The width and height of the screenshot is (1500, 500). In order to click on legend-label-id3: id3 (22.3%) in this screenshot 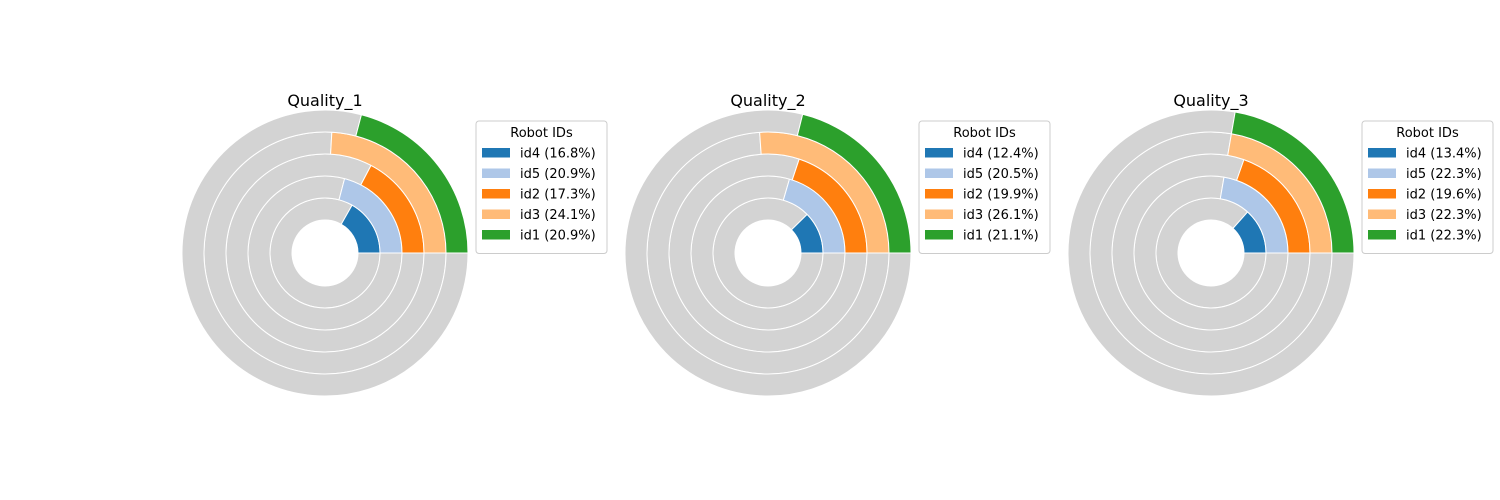, I will do `click(1444, 215)`.